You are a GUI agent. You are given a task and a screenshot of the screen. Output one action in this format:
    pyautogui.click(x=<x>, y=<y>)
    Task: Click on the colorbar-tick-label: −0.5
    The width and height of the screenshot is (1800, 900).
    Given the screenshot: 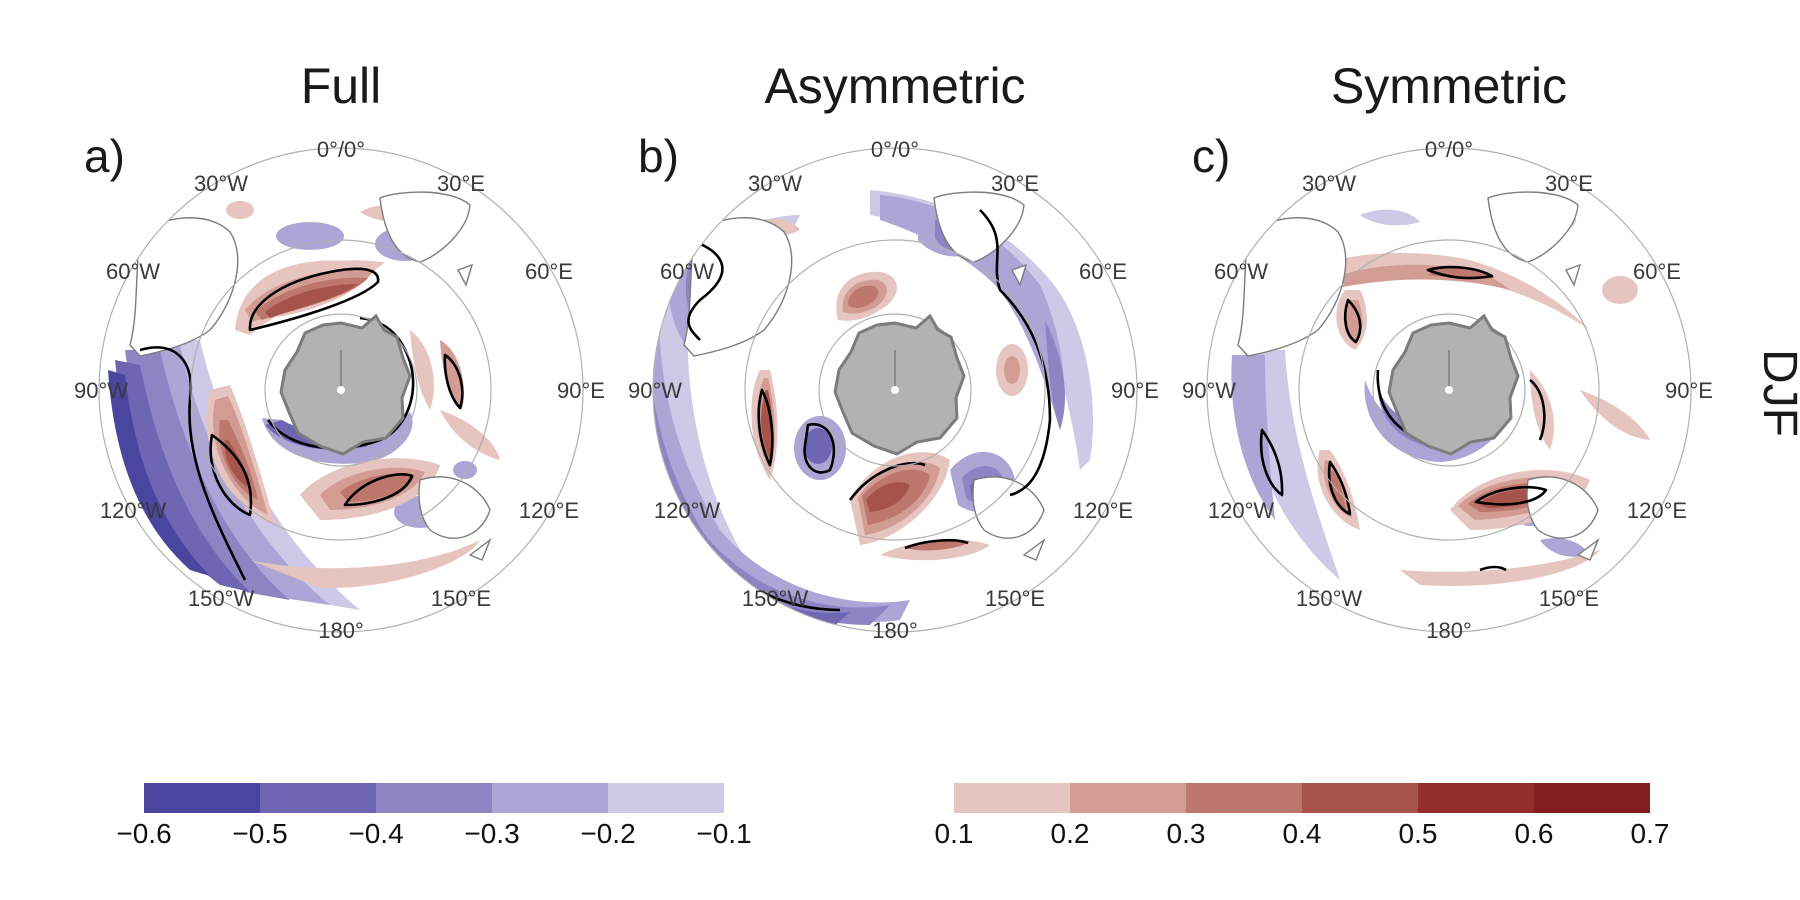 What is the action you would take?
    pyautogui.click(x=259, y=833)
    